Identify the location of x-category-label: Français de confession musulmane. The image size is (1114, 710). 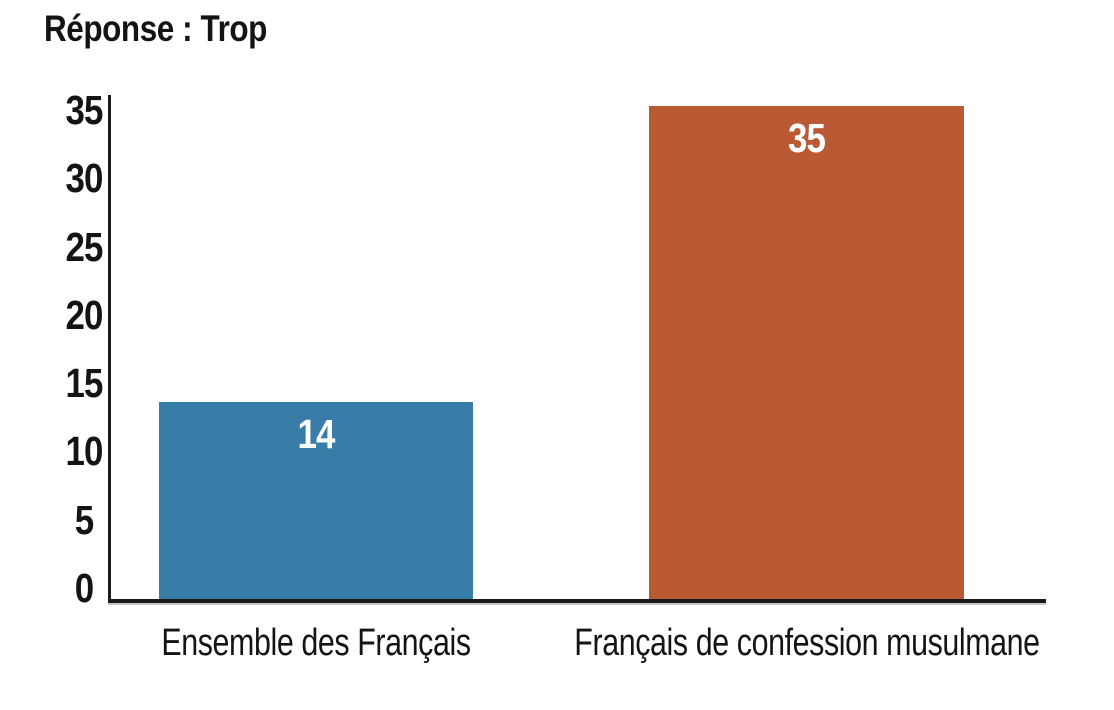
(806, 643).